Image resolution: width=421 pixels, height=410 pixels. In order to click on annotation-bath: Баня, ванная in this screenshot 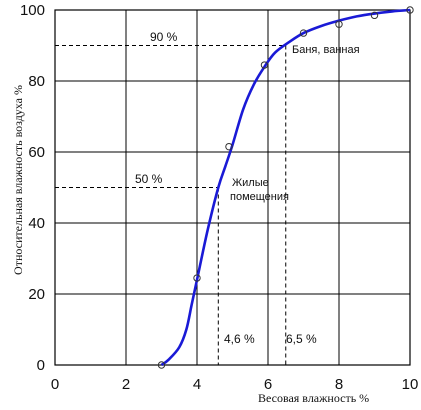, I will do `click(326, 50)`.